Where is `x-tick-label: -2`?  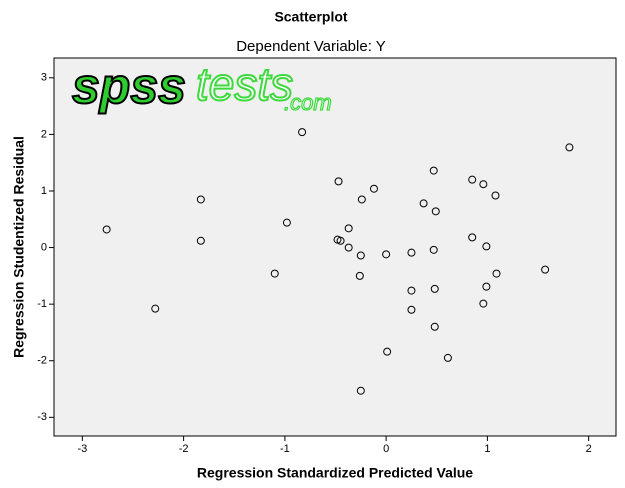
x-tick-label: -2 is located at coordinates (184, 449).